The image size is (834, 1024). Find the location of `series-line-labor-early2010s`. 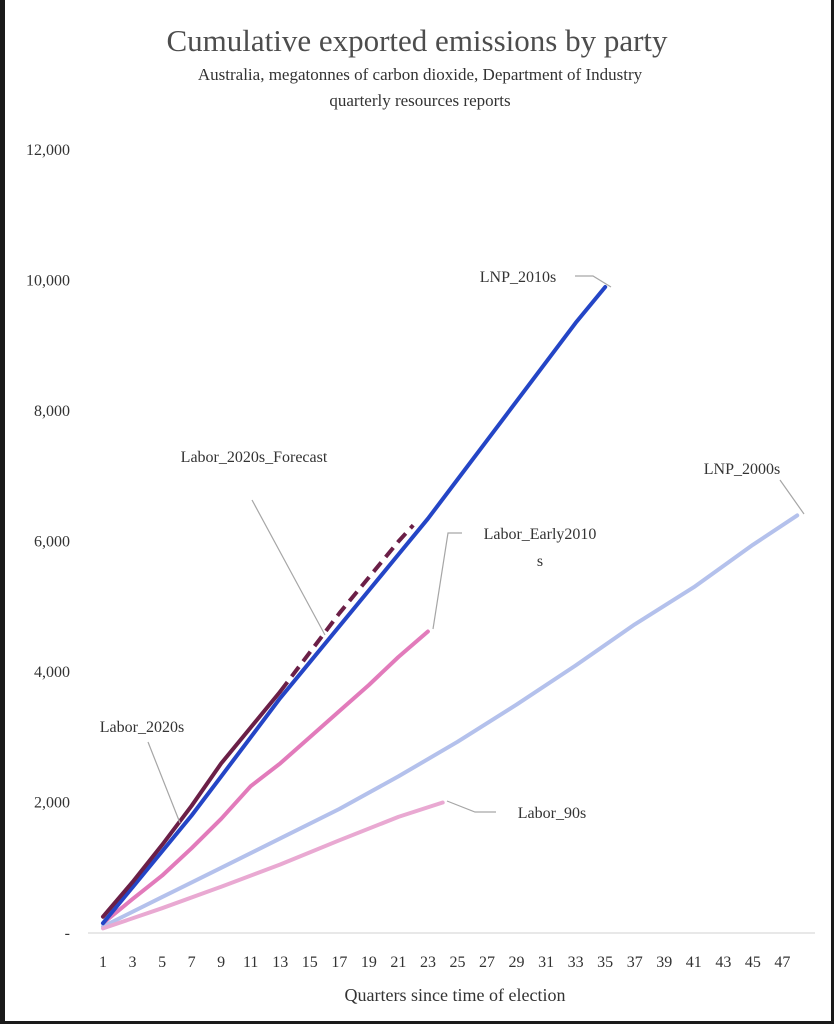

series-line-labor-early2010s is located at coordinates (265, 777).